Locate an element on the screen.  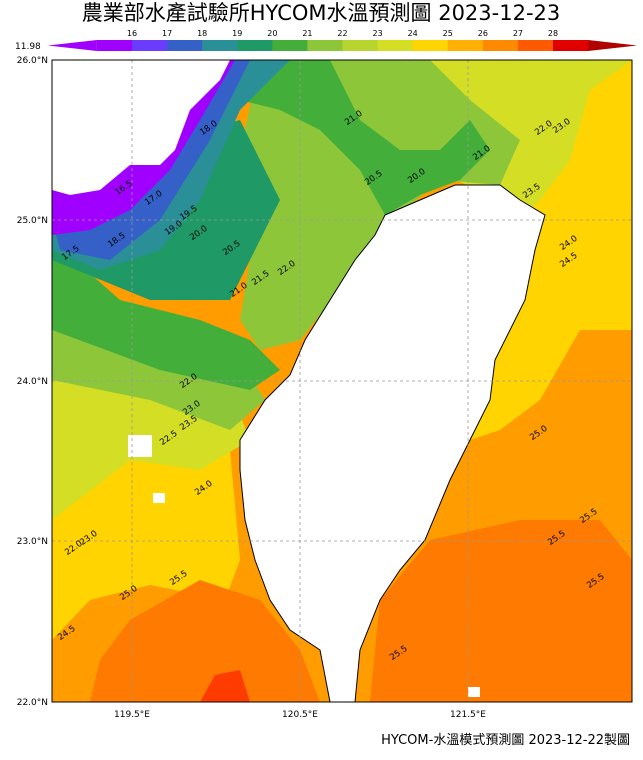
colorbar-tick-label: 18 is located at coordinates (202, 33).